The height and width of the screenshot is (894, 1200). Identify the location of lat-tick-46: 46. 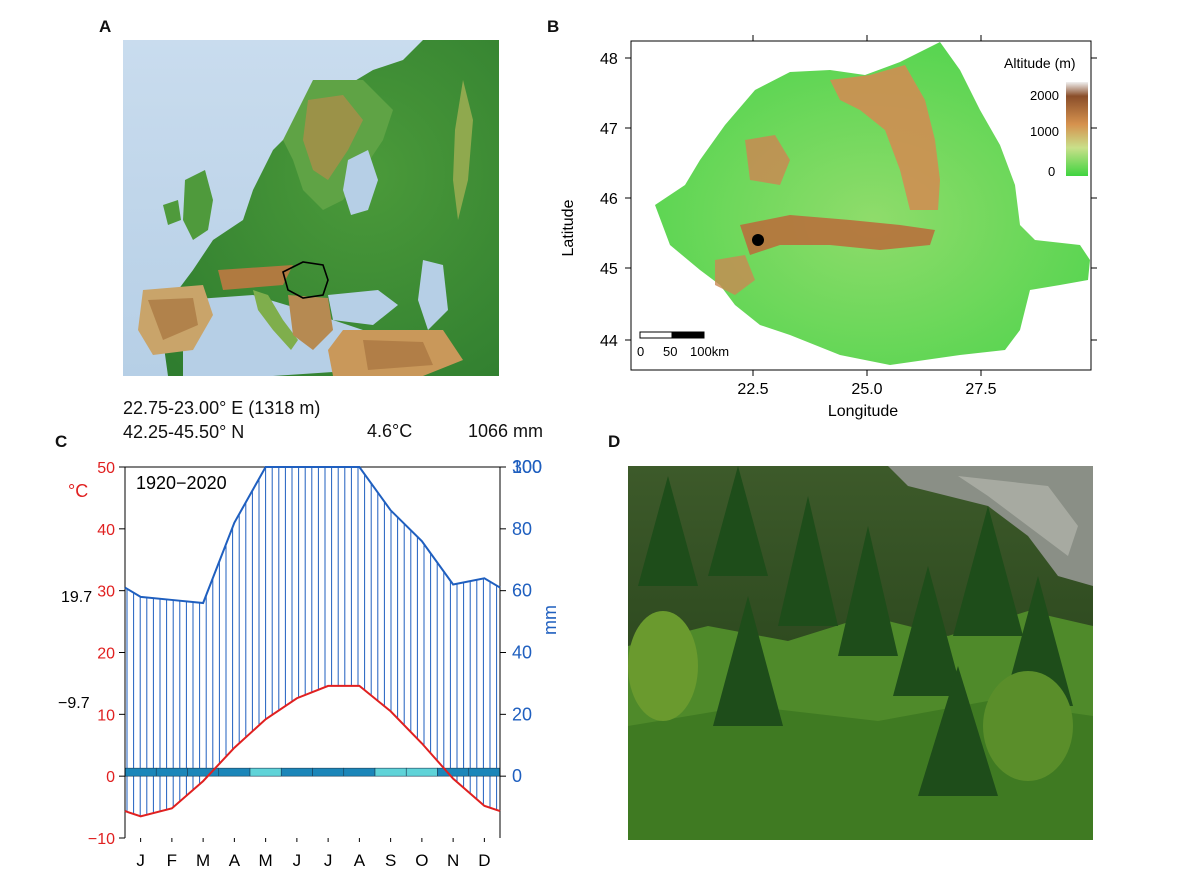
(609, 199).